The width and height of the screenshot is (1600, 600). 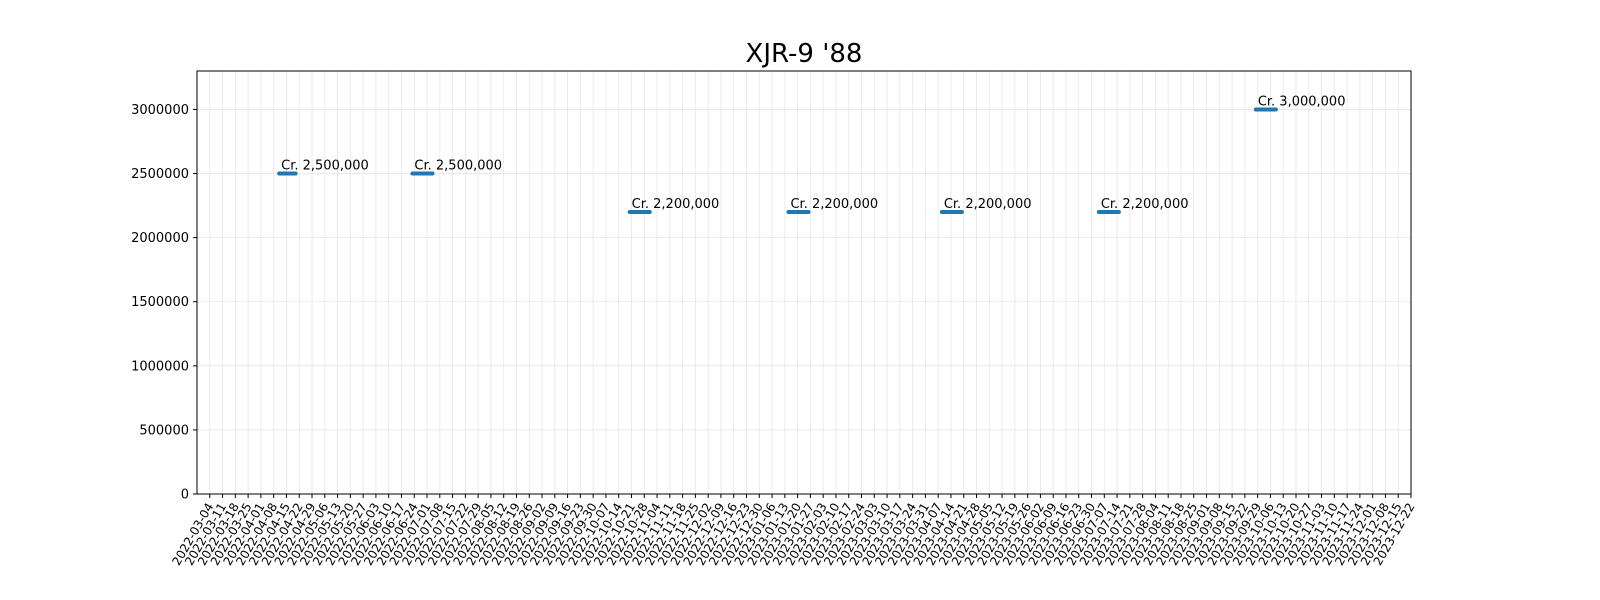 I want to click on y-tick-label: 0, so click(x=185, y=495).